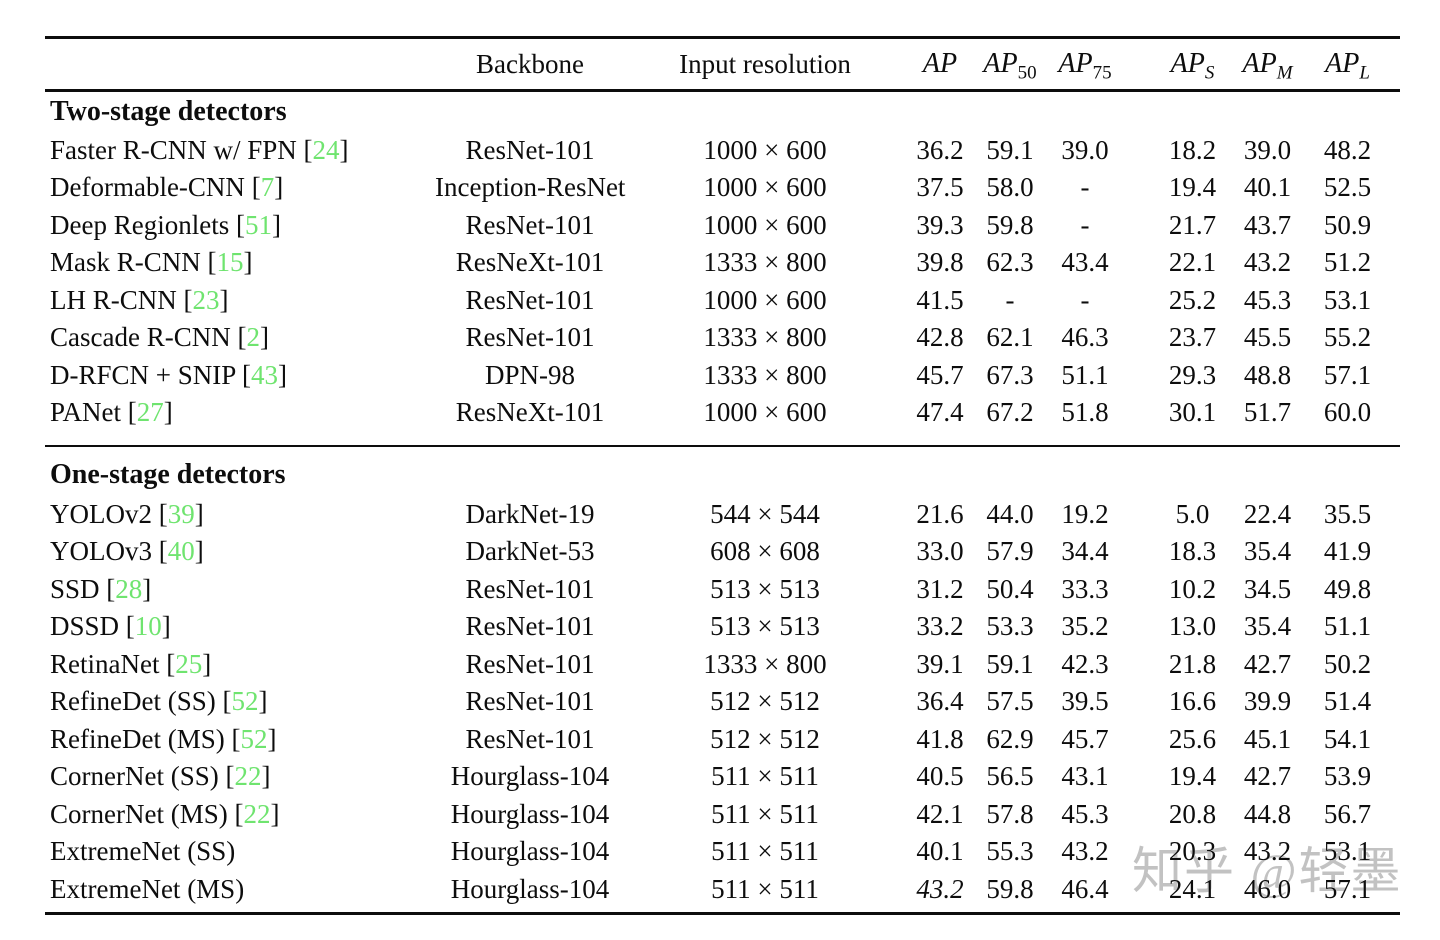 This screenshot has width=1440, height=940. Describe the element at coordinates (189, 663) in the screenshot. I see `citation-ref: 25` at that location.